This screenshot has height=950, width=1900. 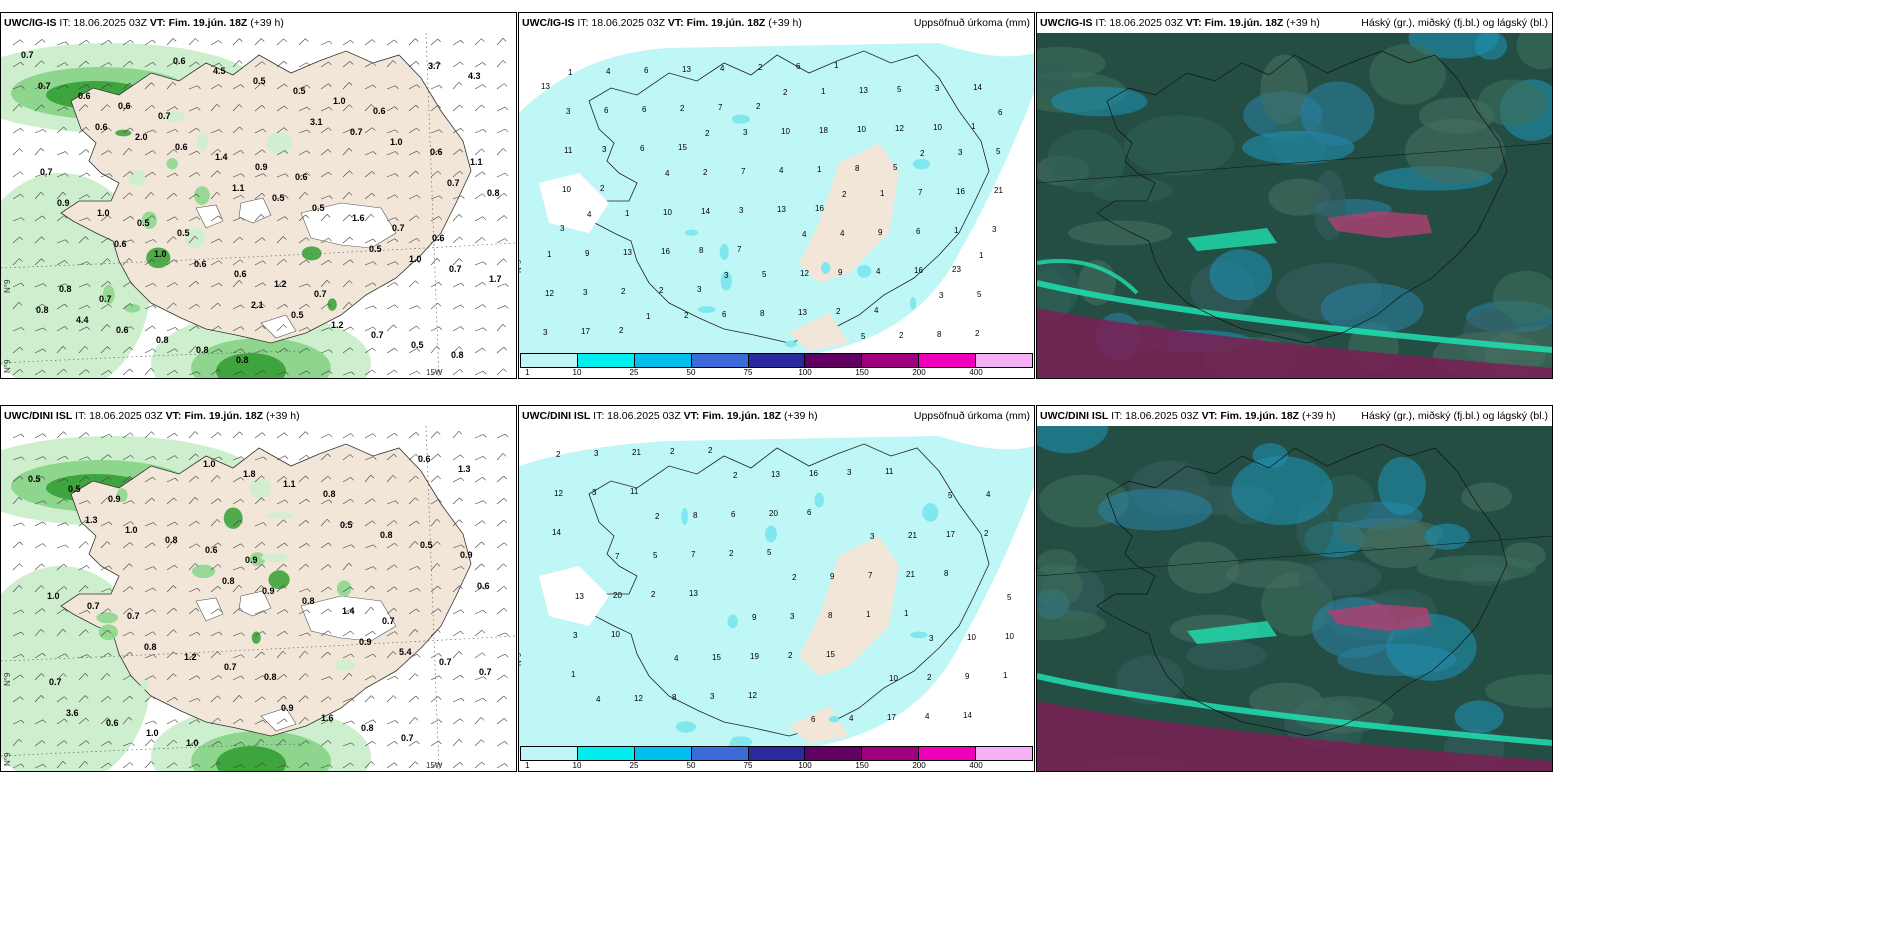 I want to click on value-label: 6, so click(x=918, y=231).